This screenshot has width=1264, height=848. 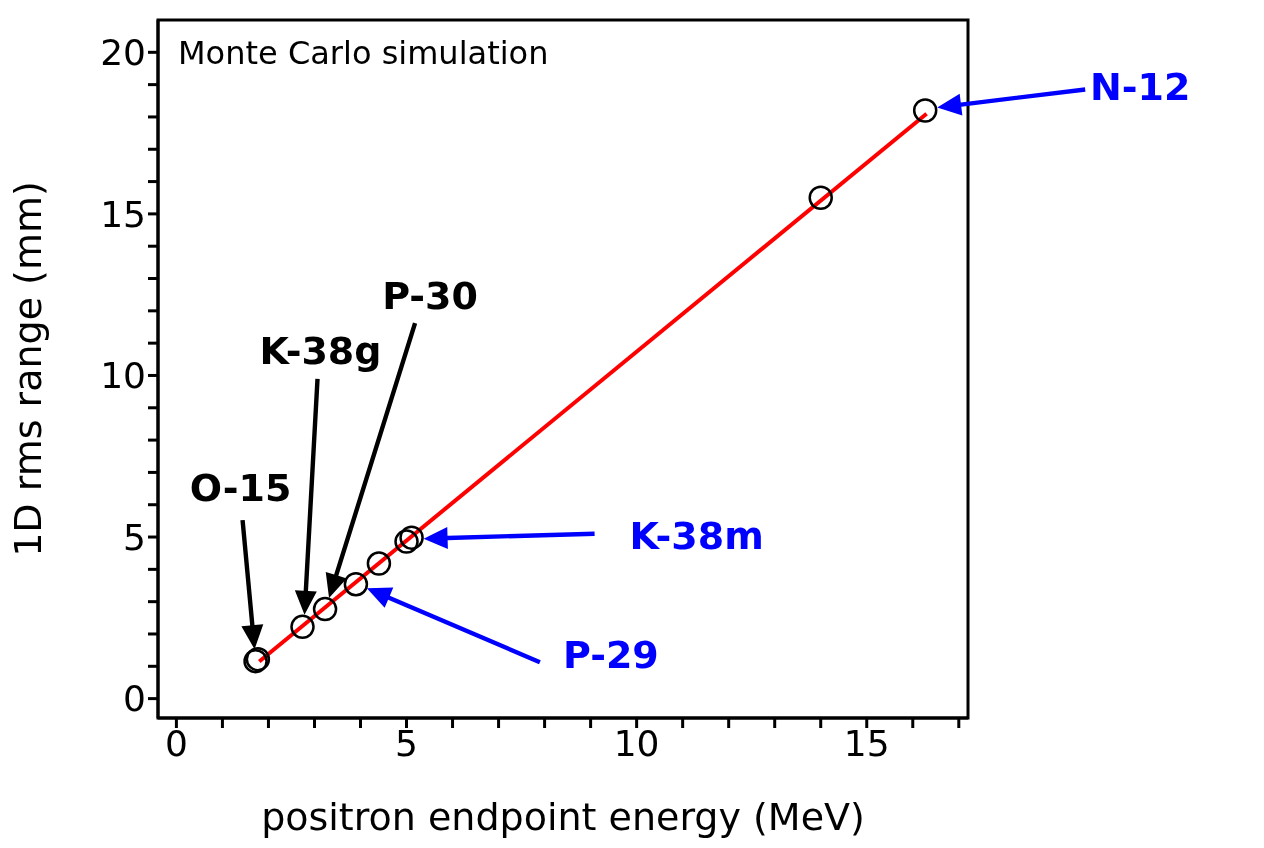 What do you see at coordinates (563, 817) in the screenshot?
I see `x-axis-title: positron endpoint energy (MeV)` at bounding box center [563, 817].